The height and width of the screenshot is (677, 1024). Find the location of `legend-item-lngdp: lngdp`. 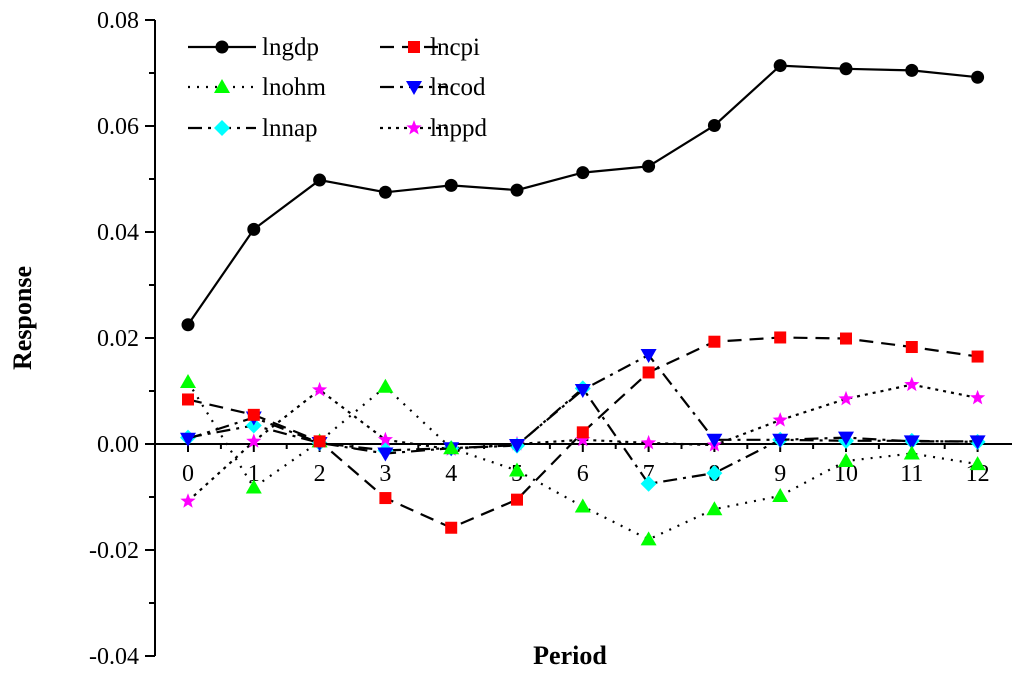

legend-item-lngdp: lngdp is located at coordinates (253, 47).